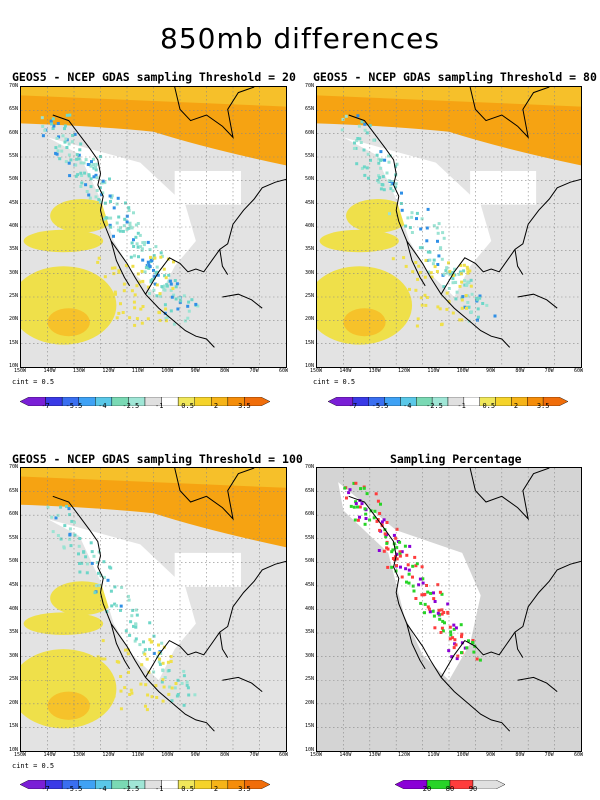 This screenshot has width=600, height=800. What do you see at coordinates (207, 569) in the screenshot?
I see `land-neutral-east` at bounding box center [207, 569].